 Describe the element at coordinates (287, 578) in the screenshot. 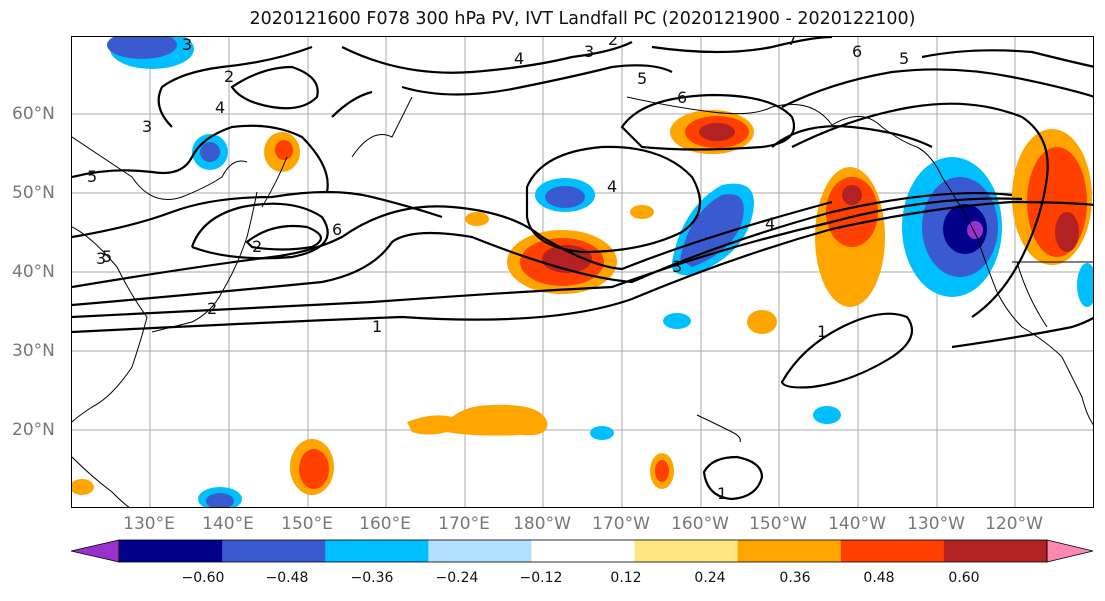

I see `colorbar-tick: −0.48` at that location.